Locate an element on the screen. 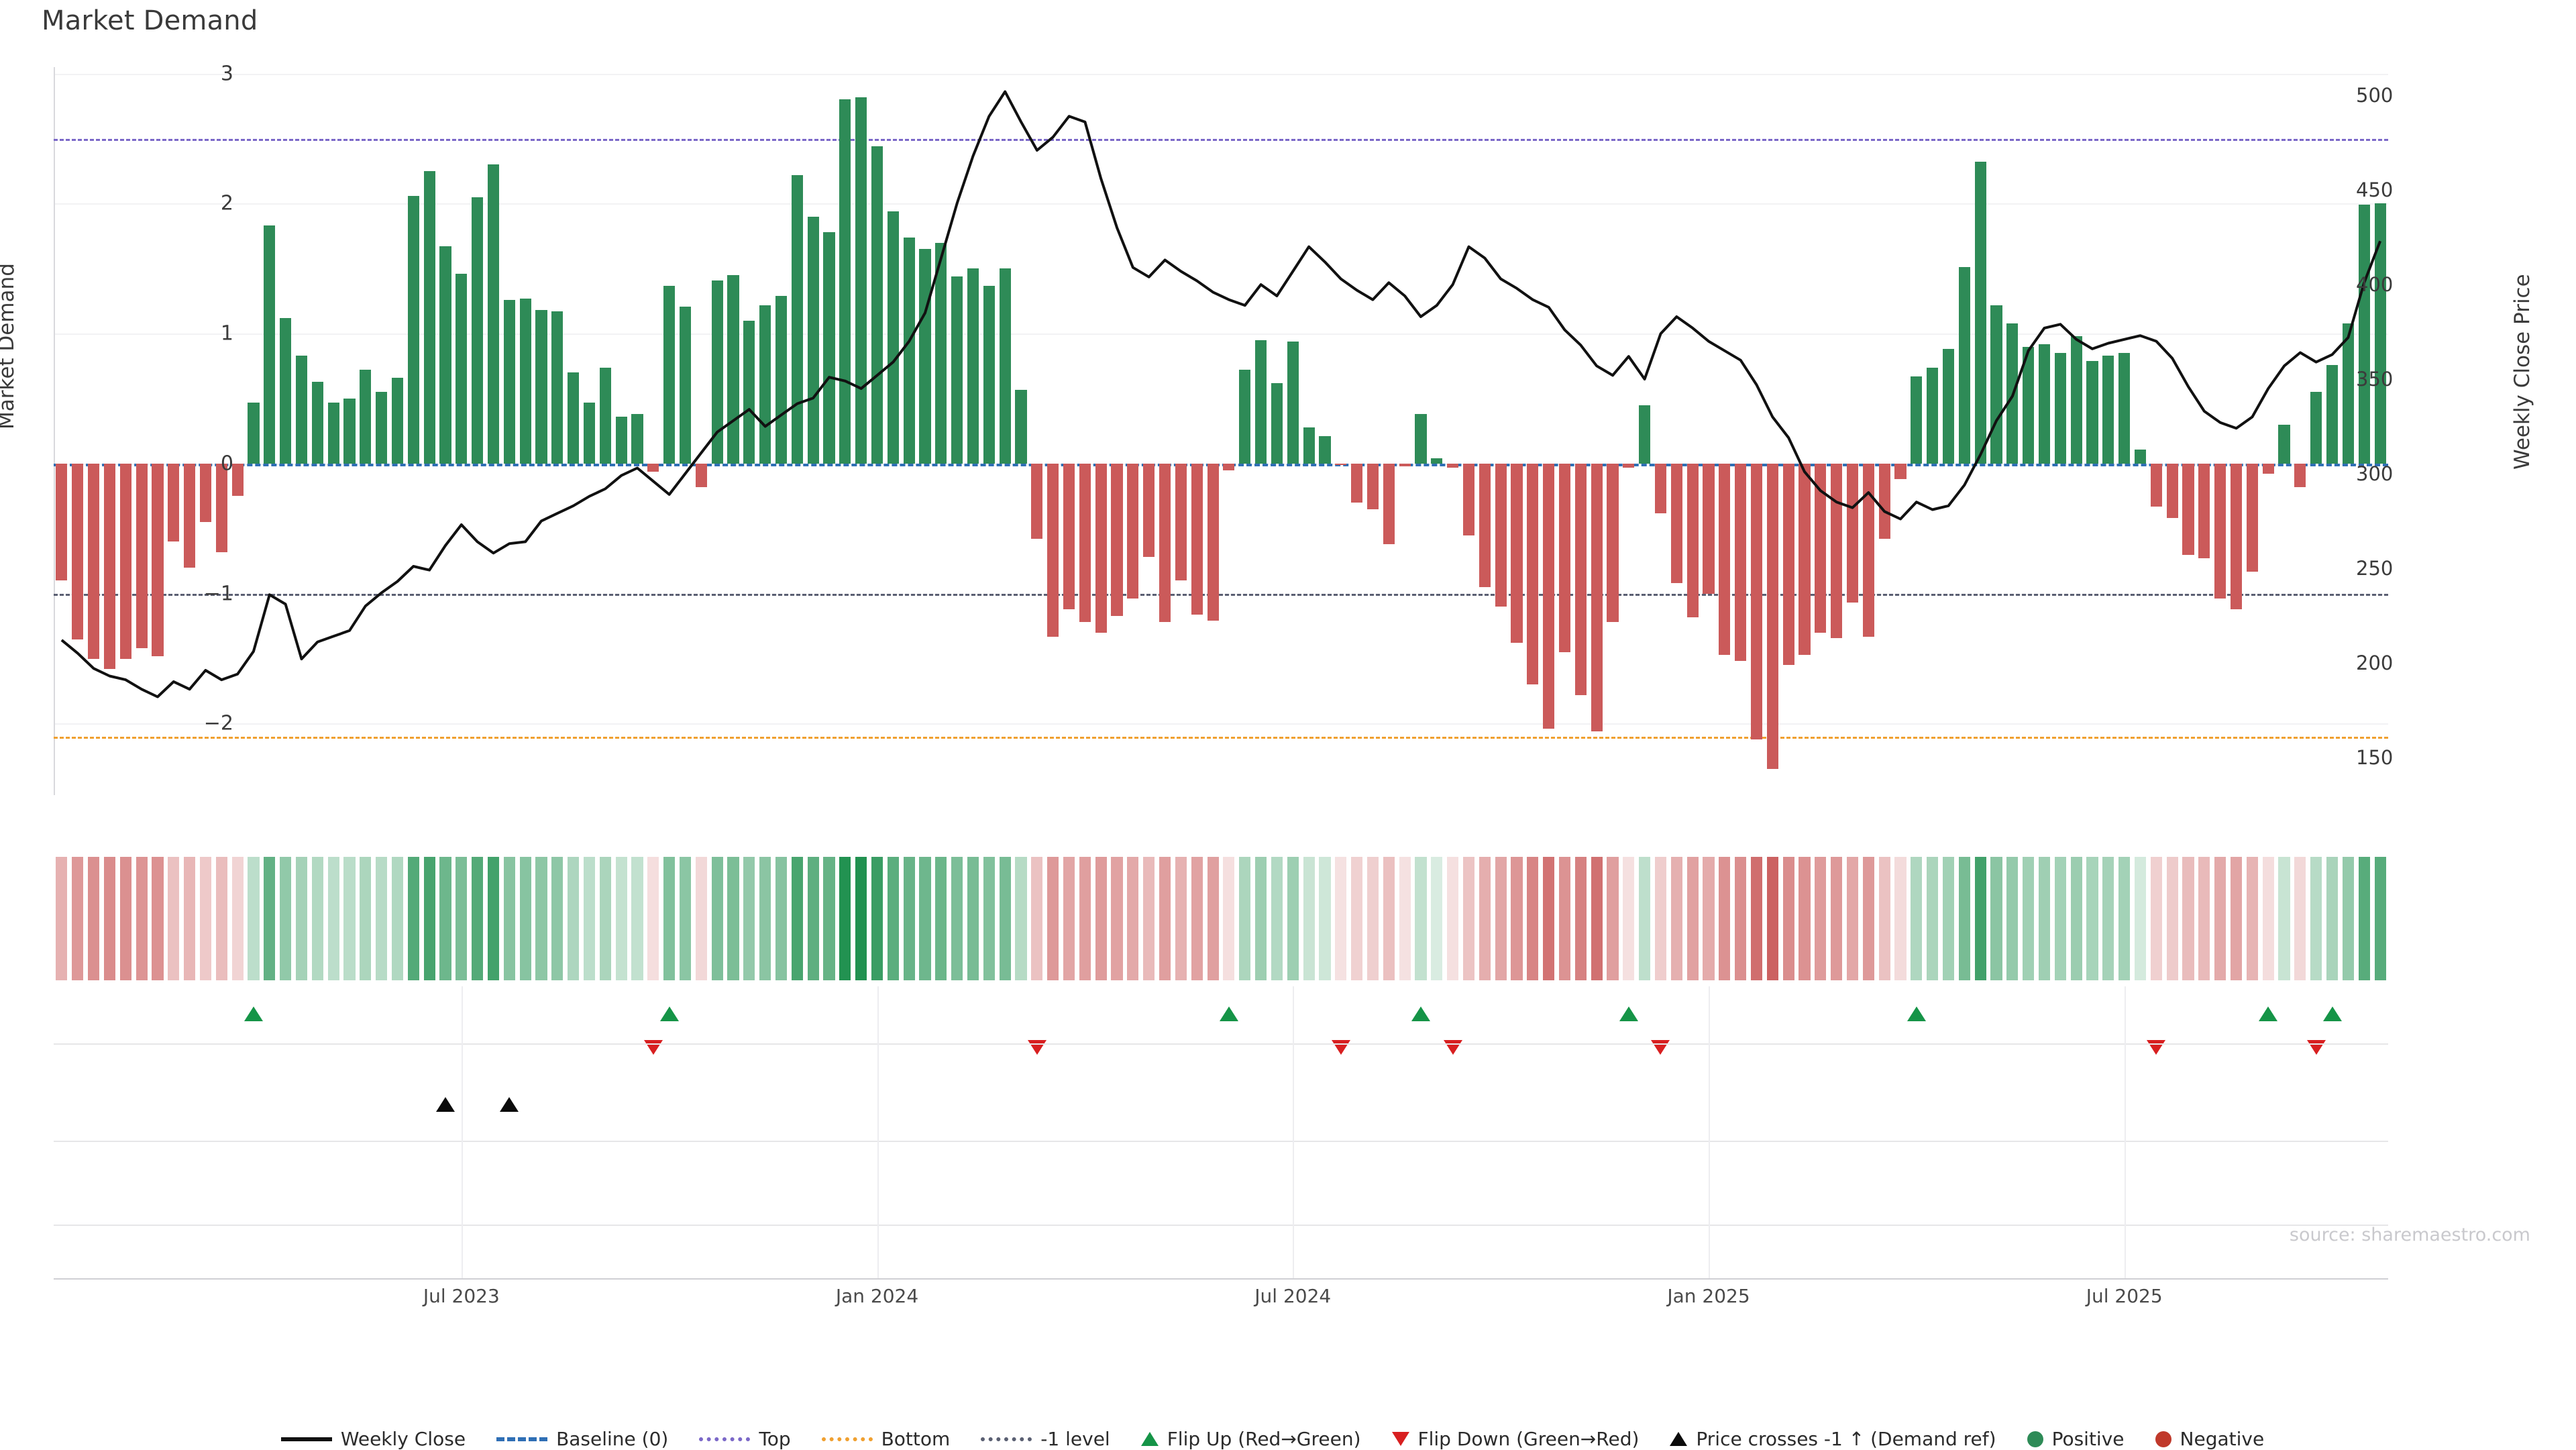 The height and width of the screenshot is (1450, 2576). legend-item-baseline-0: Baseline (0) is located at coordinates (582, 1439).